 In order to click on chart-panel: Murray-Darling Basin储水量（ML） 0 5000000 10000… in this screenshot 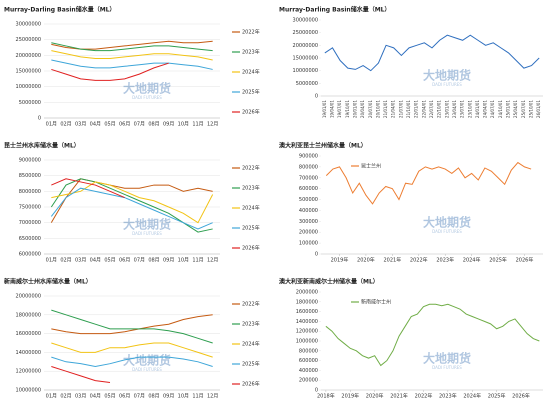, I will do `click(132, 67)`.